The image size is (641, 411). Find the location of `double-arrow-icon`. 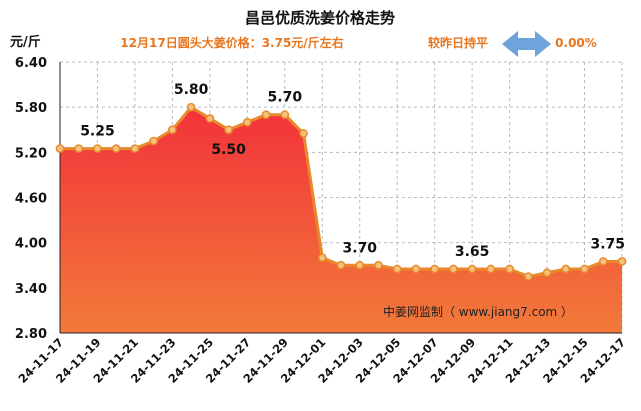

double-arrow-icon is located at coordinates (526, 44).